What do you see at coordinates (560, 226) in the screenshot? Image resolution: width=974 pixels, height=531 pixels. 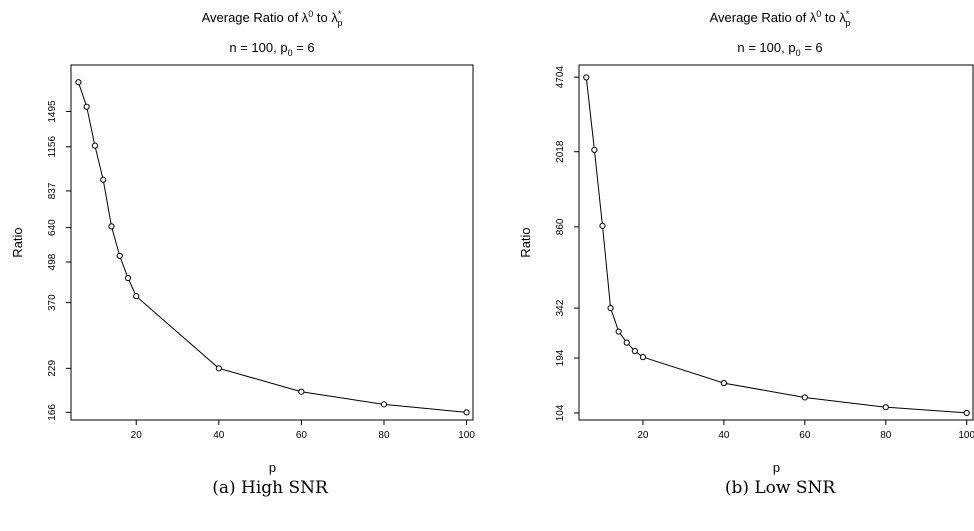 I see `y-tick-label: 860` at bounding box center [560, 226].